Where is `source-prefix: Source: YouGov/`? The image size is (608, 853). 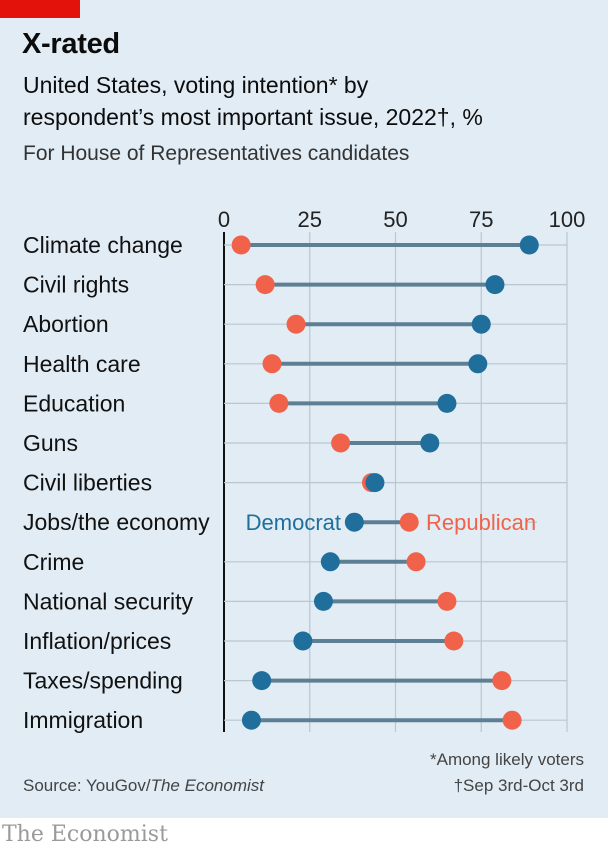
source-prefix: Source: YouGov/ is located at coordinates (87, 785).